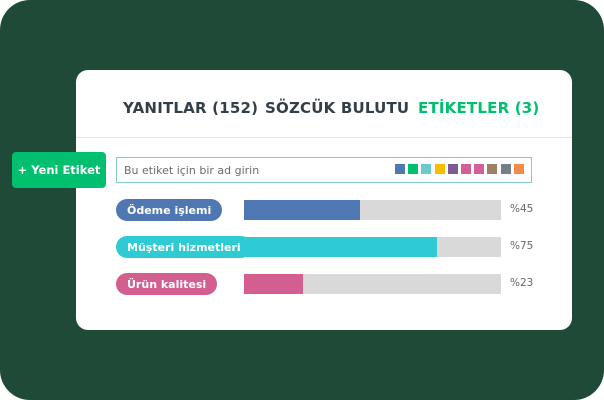 This screenshot has height=400, width=604. Describe the element at coordinates (191, 108) in the screenshot. I see `tab-responses: YANITLAR (152)` at that location.